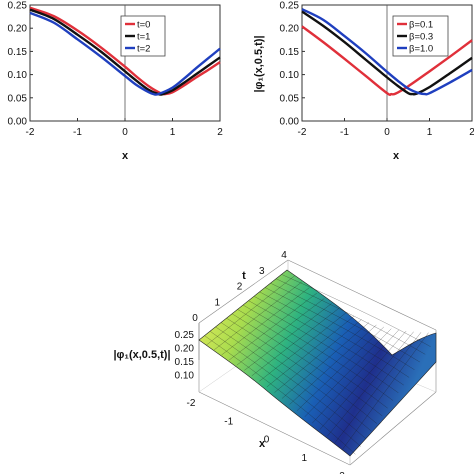 The image size is (474, 474). What do you see at coordinates (342, 472) in the screenshot?
I see `panel-3-x-tick-label: 2` at bounding box center [342, 472].